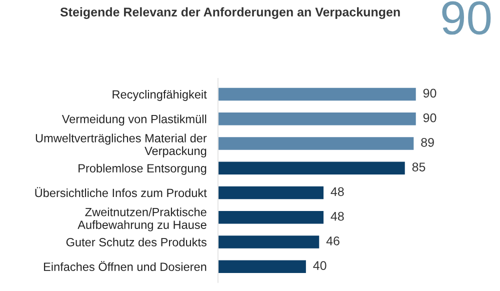 Image resolution: width=500 pixels, height=291 pixels. Describe the element at coordinates (319, 265) in the screenshot. I see `data-label: 40` at that location.